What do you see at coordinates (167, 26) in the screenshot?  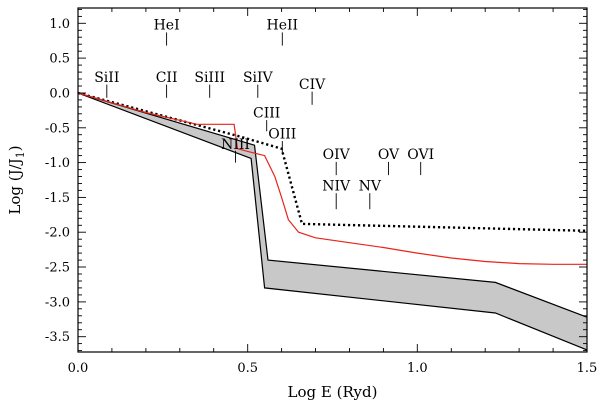 I see `ion-label-hei: HeI` at bounding box center [167, 26].